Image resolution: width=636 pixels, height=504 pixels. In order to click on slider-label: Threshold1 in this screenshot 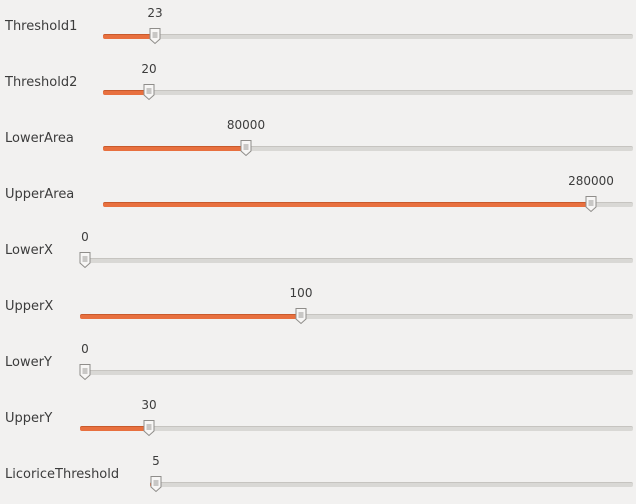, I will do `click(41, 26)`.